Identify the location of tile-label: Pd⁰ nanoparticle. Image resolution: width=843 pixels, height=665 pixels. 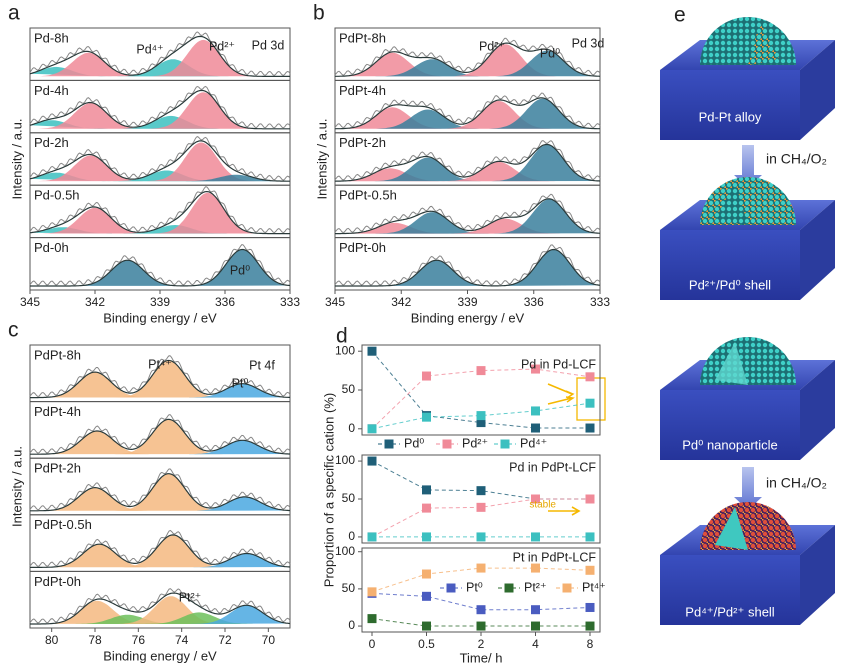
(730, 444).